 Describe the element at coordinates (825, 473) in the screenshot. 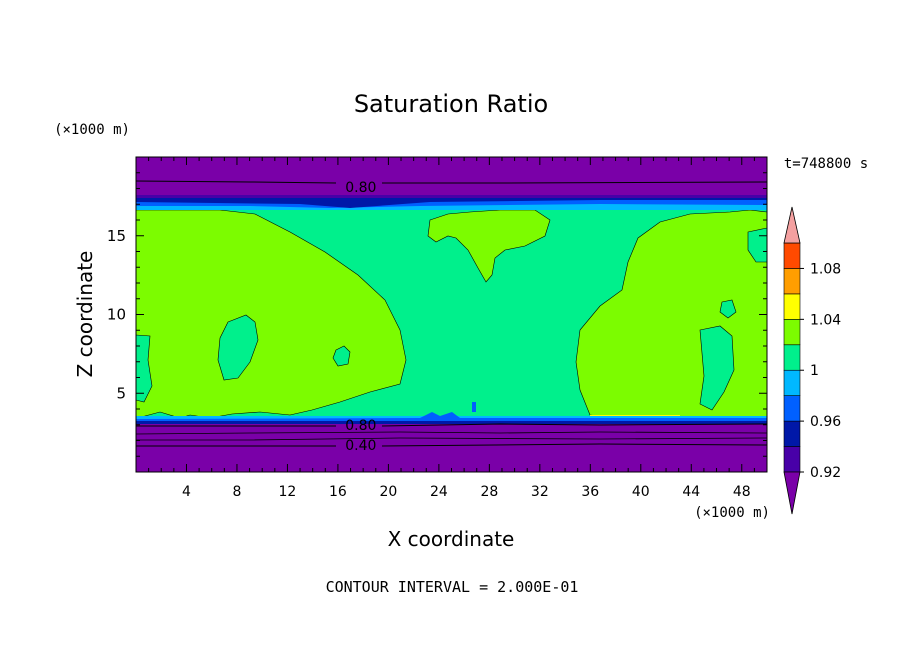

I see `colorbar-tick-label: 0.92` at that location.